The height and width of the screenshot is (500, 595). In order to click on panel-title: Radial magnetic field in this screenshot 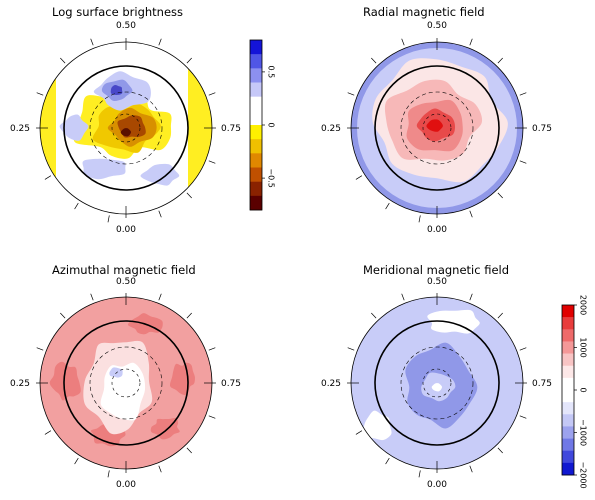, I will do `click(424, 12)`.